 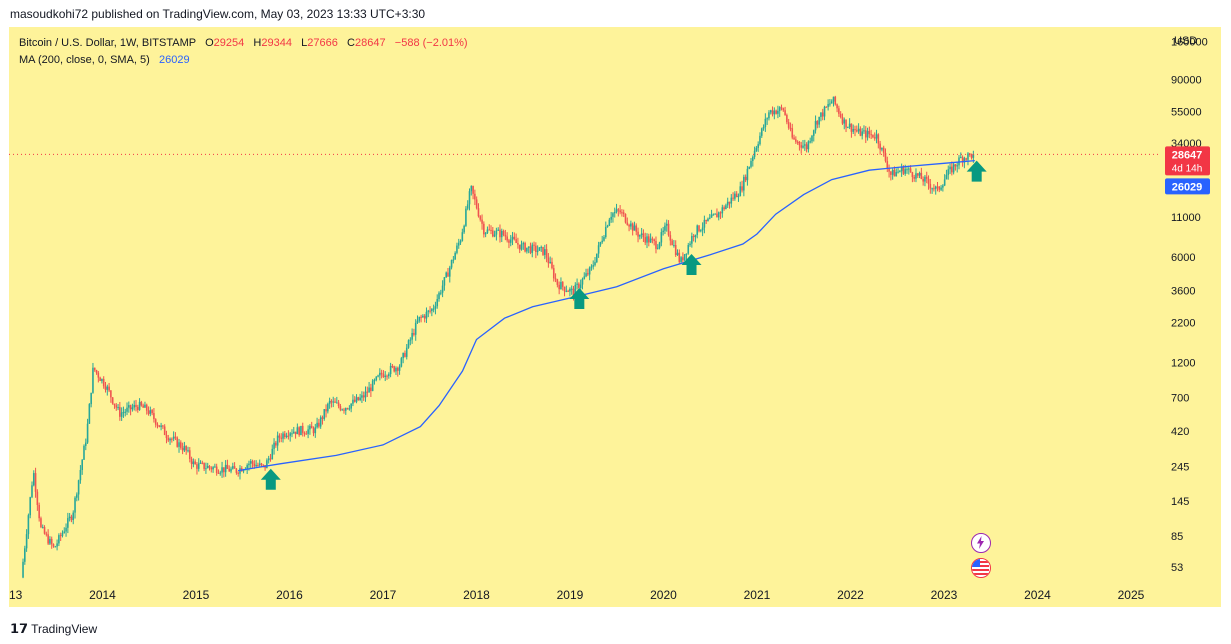 What do you see at coordinates (243, 60) in the screenshot?
I see `ma-legend-row: MA (200, close, 0, SMA, 5) 26029` at bounding box center [243, 60].